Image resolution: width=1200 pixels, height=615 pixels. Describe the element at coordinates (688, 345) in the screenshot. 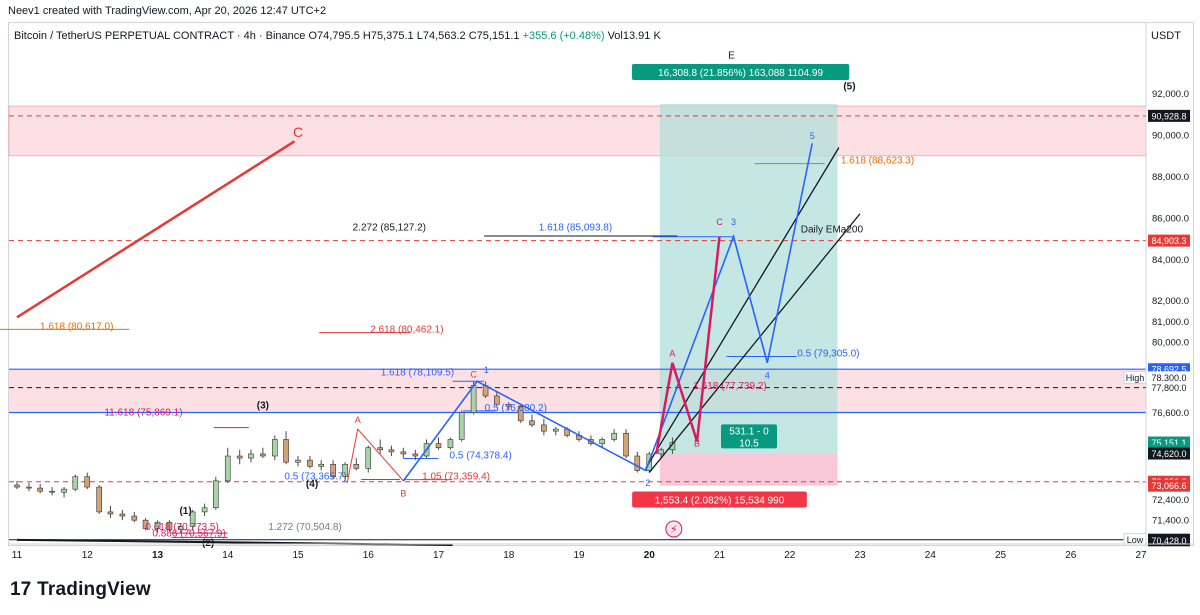

I see `abc-crimson-wave` at that location.